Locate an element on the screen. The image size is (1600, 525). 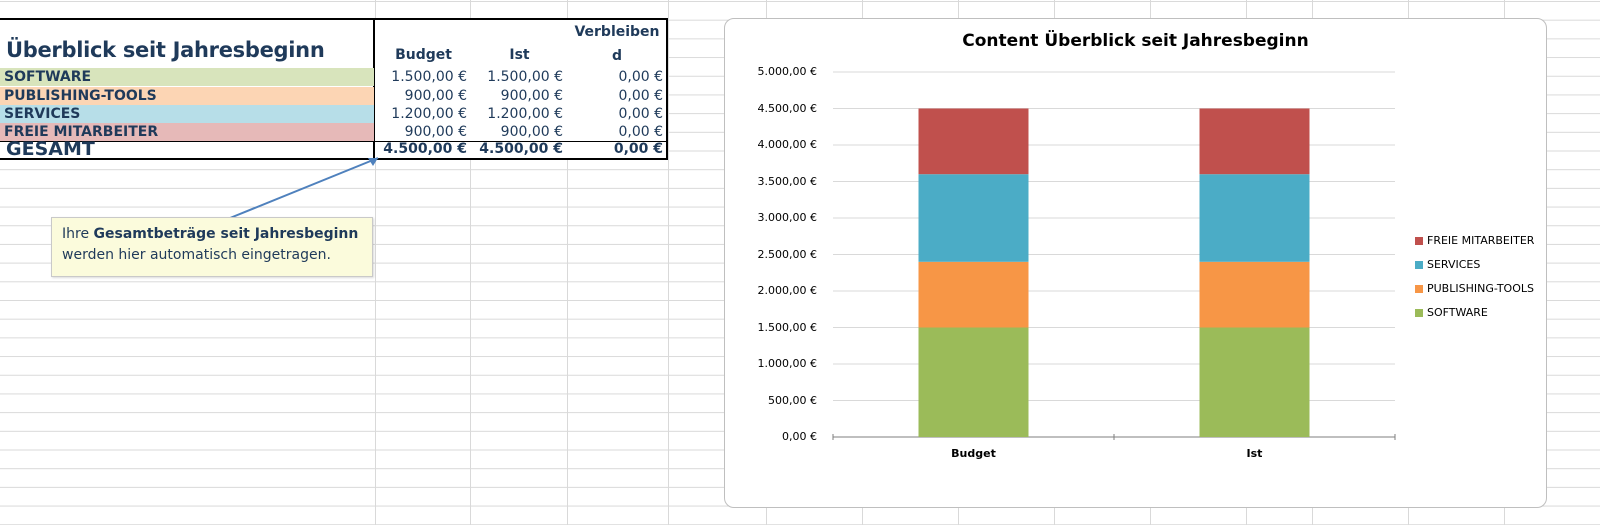
legend-item: SERVICES is located at coordinates (1447, 265).